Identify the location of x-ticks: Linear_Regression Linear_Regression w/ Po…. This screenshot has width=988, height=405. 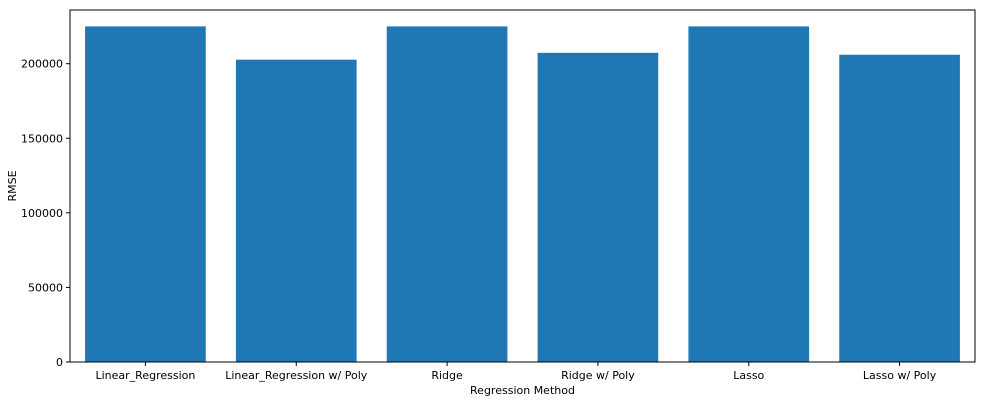
(516, 372).